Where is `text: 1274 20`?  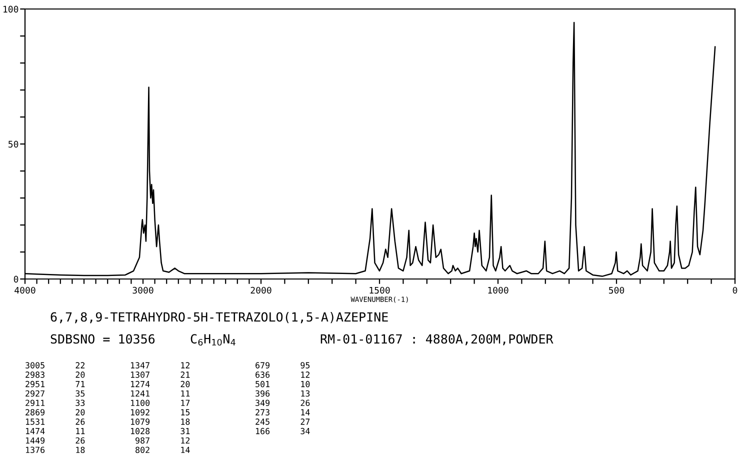 text: 1274 20 is located at coordinates (160, 384).